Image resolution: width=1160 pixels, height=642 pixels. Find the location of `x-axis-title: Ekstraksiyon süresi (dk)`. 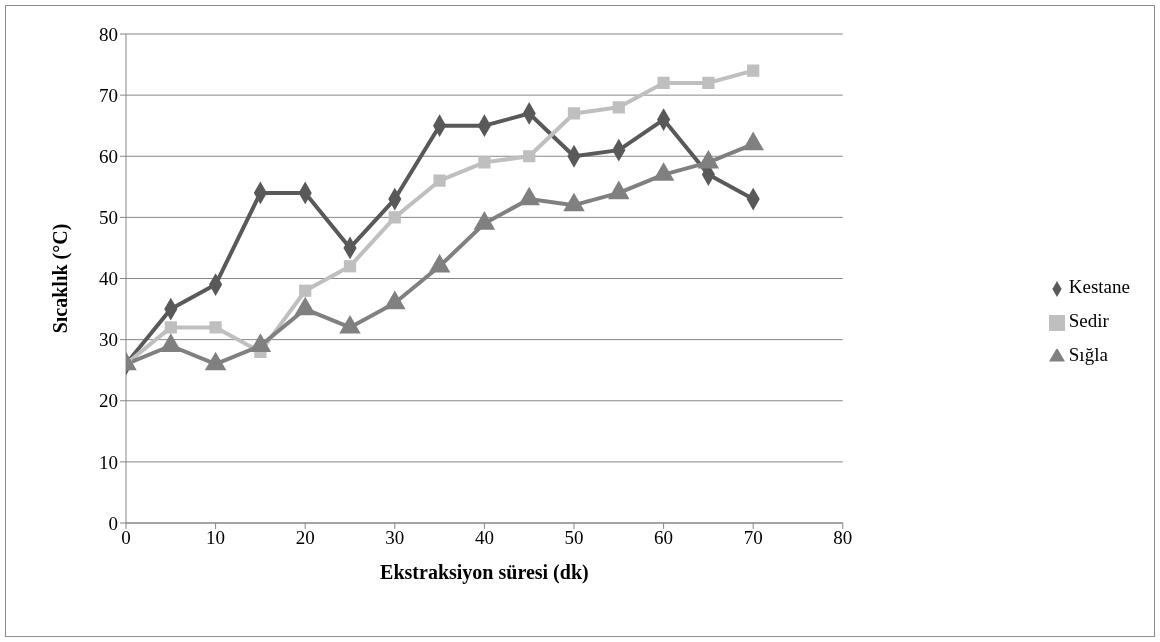

x-axis-title: Ekstraksiyon süresi (dk) is located at coordinates (484, 572).